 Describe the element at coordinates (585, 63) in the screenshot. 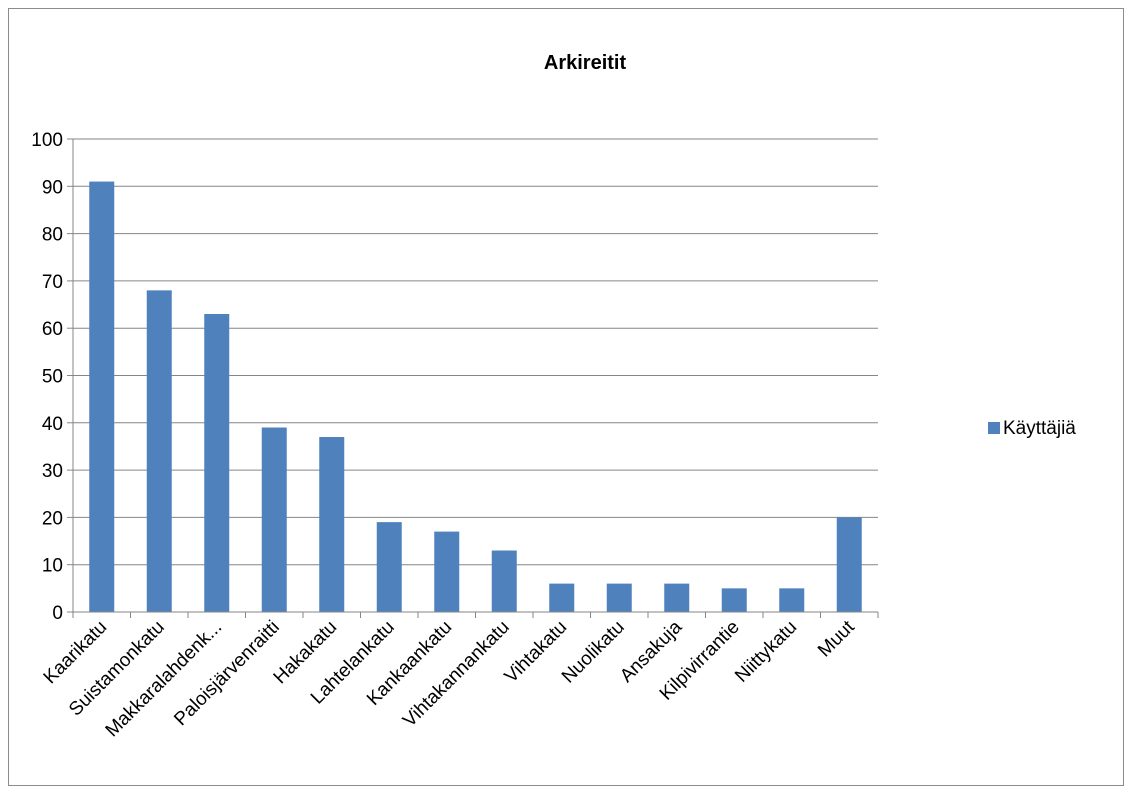

I see `chart-title: Arkireitit` at that location.